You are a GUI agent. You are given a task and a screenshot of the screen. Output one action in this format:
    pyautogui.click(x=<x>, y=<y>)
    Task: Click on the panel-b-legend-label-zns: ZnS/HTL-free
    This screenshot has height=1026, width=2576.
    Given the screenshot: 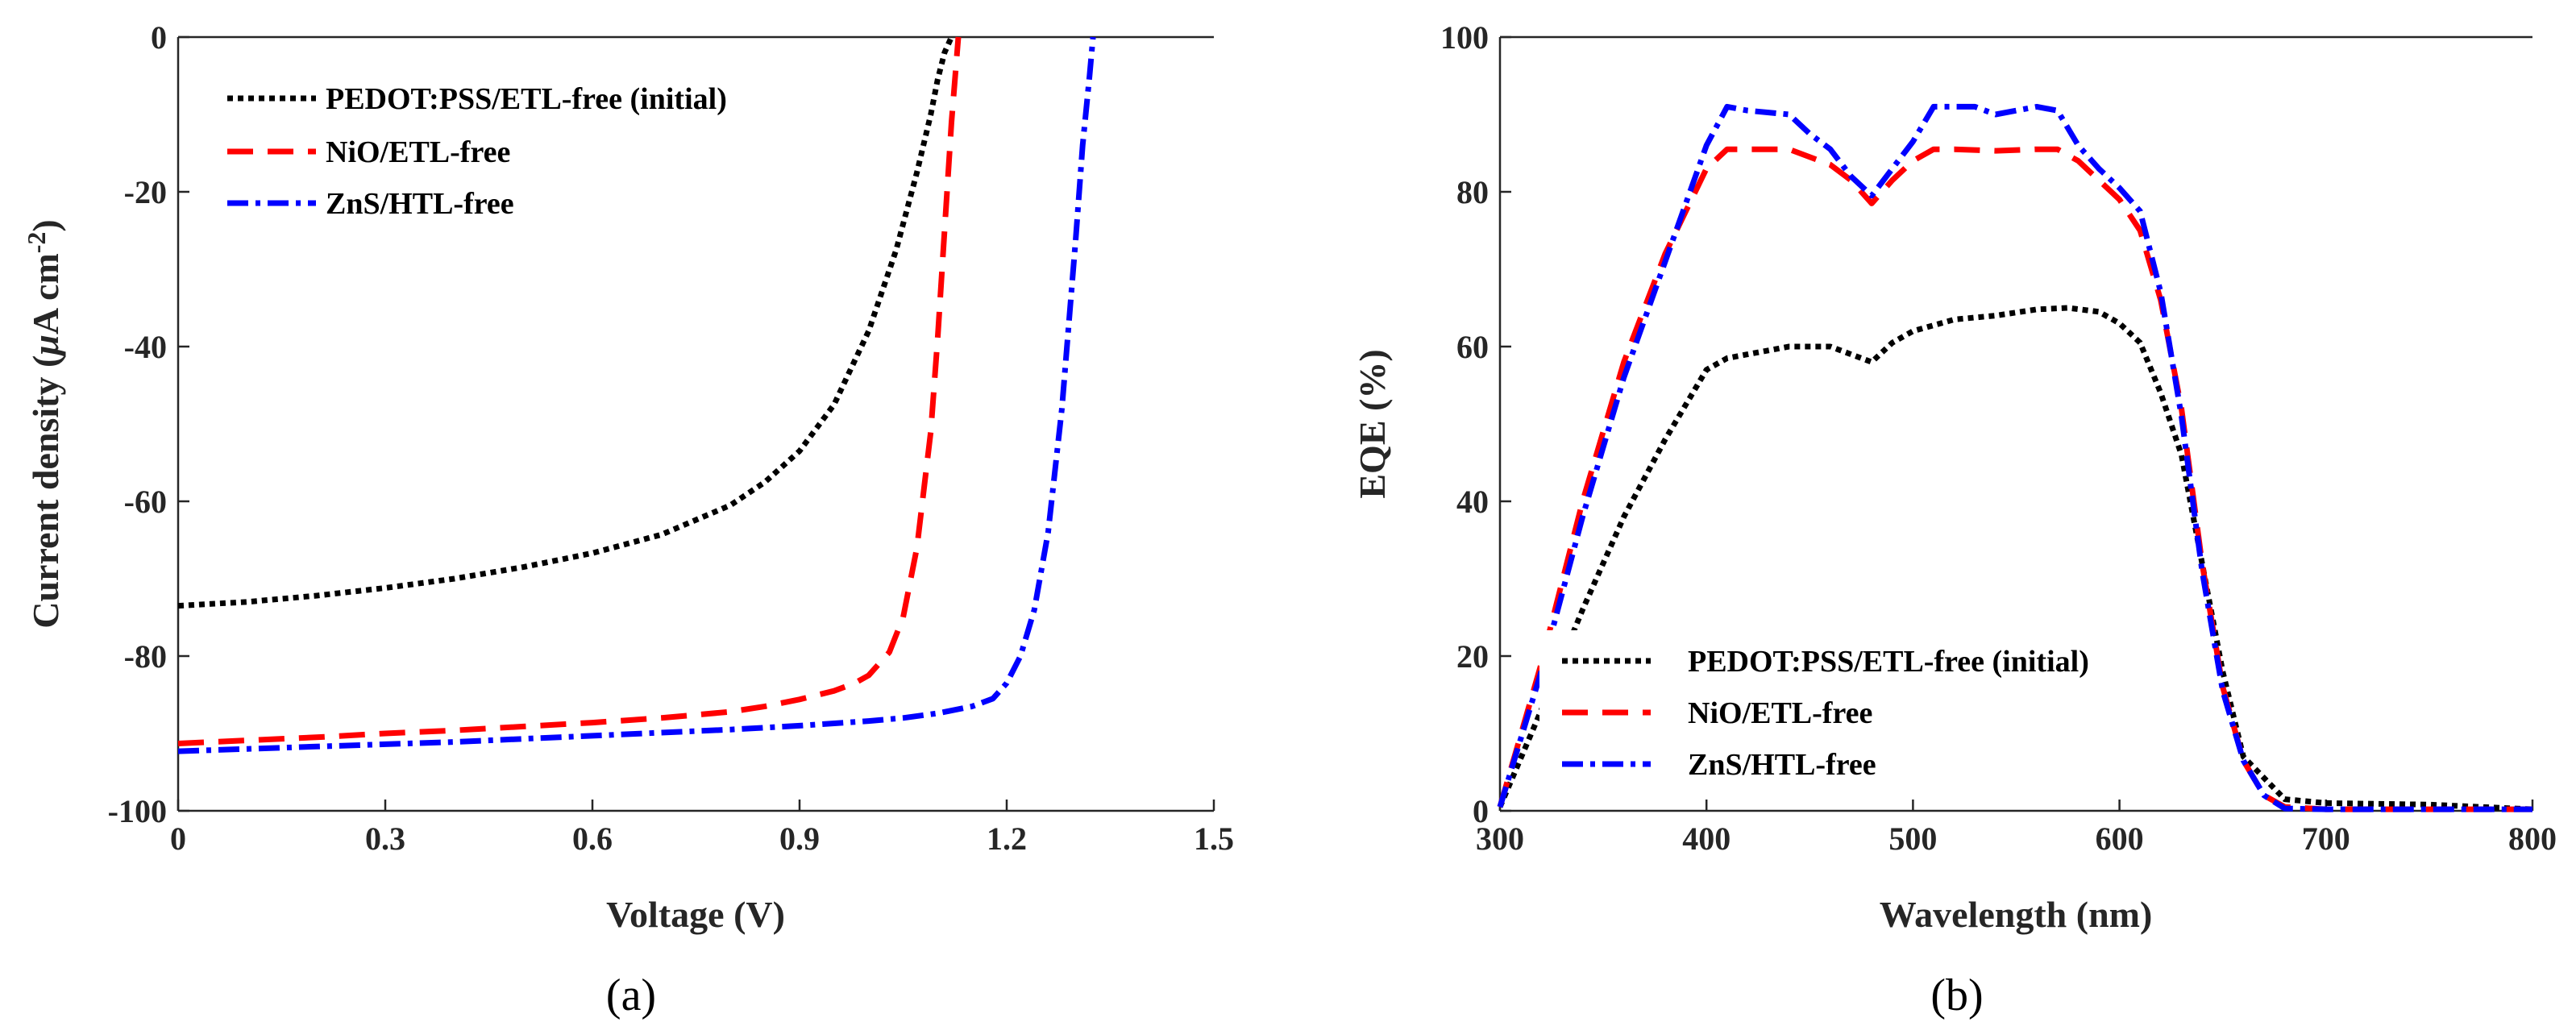 What is the action you would take?
    pyautogui.click(x=1782, y=765)
    